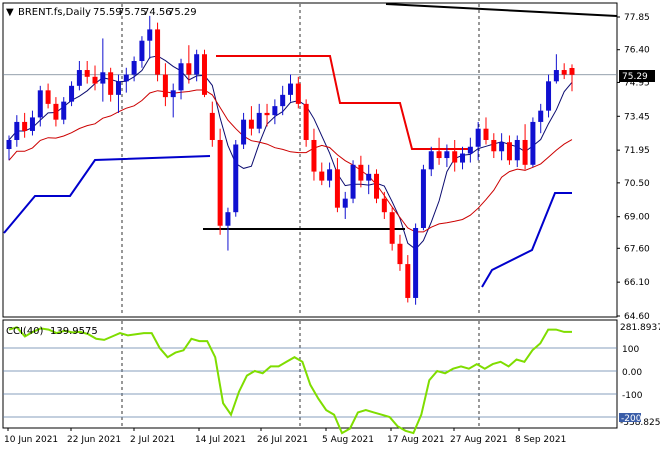  I want to click on time-label-3: 14 Jul 2021, so click(220, 440).